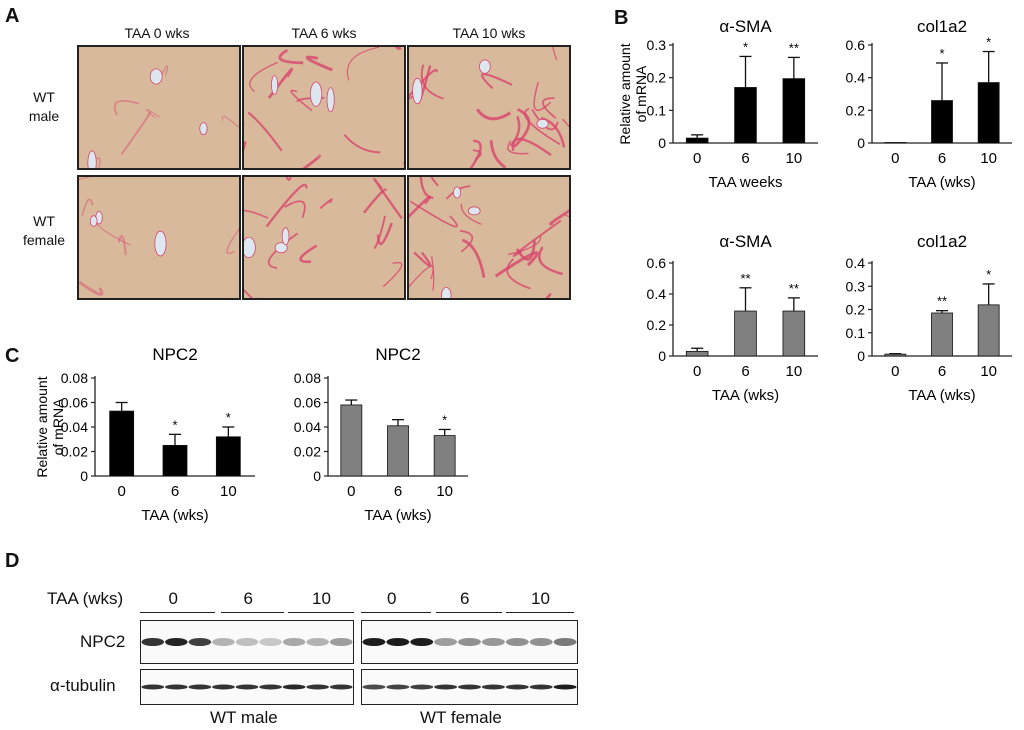  What do you see at coordinates (381, 434) in the screenshot?
I see `npc2-female-bar-chart: NPC2 0 0.02 0.04 0.06 0.08 0 6 * 10 TAA (wks)` at bounding box center [381, 434].